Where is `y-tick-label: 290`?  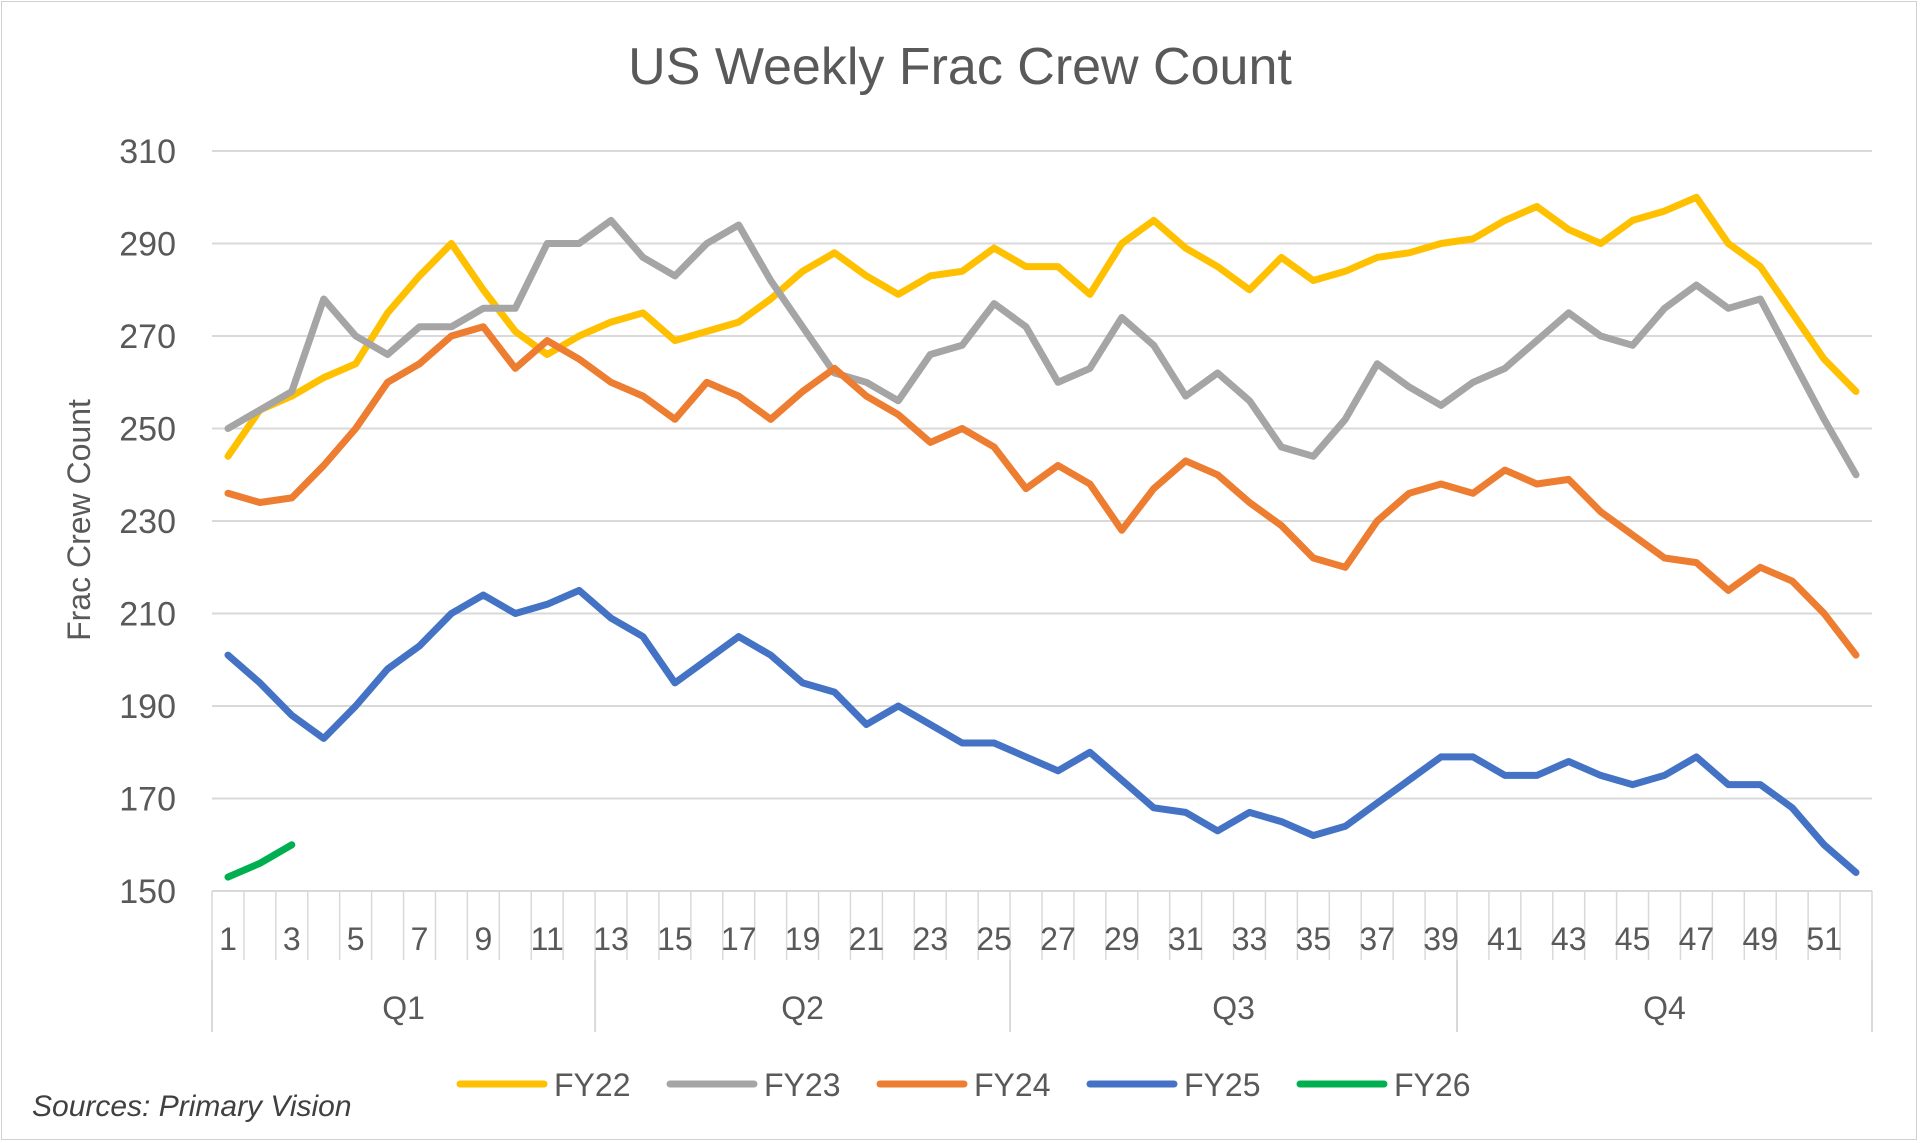
y-tick-label: 290 is located at coordinates (147, 245).